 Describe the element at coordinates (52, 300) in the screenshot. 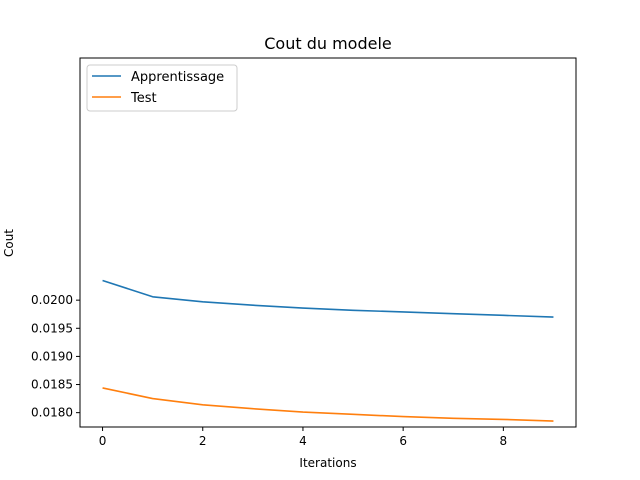

I see `y-tick-label: 0.0200` at that location.